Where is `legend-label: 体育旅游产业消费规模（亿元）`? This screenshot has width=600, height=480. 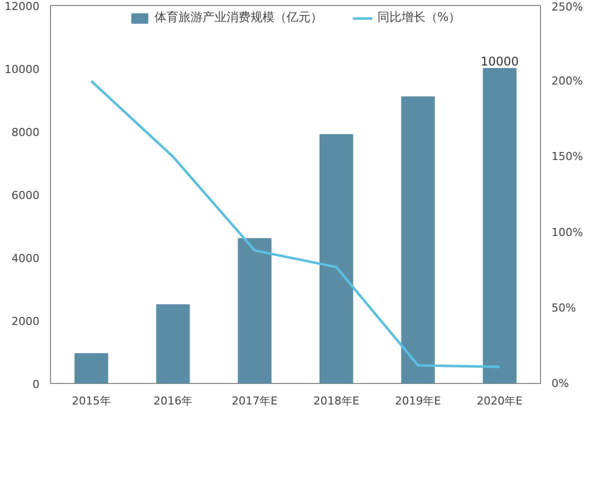 legend-label: 体育旅游产业消费规模（亿元） is located at coordinates (238, 17).